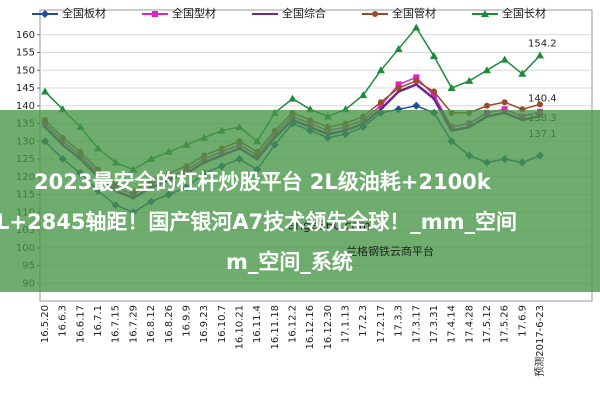 Image resolution: width=600 pixels, height=400 pixels. Describe the element at coordinates (204, 324) in the screenshot. I see `x-tick-label: 16.9.23` at that location.